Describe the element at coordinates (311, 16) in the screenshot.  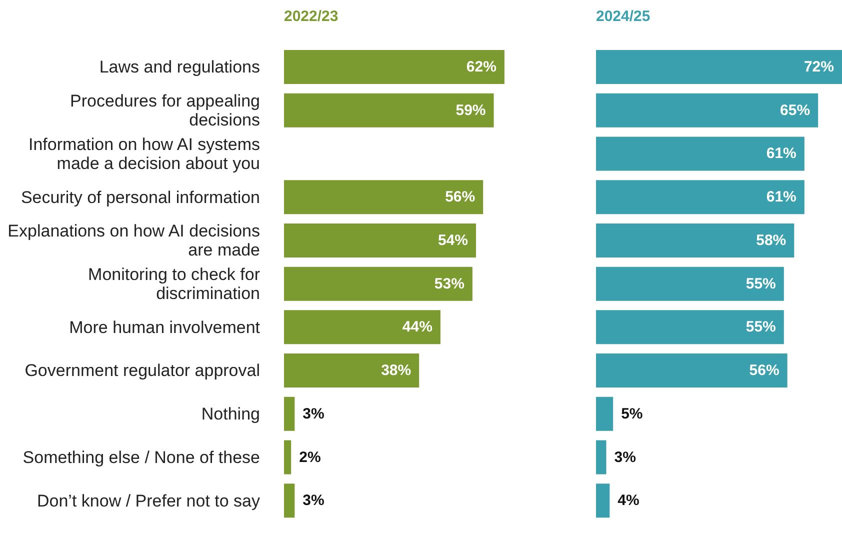
I see `chart-title: 2022/23` at that location.